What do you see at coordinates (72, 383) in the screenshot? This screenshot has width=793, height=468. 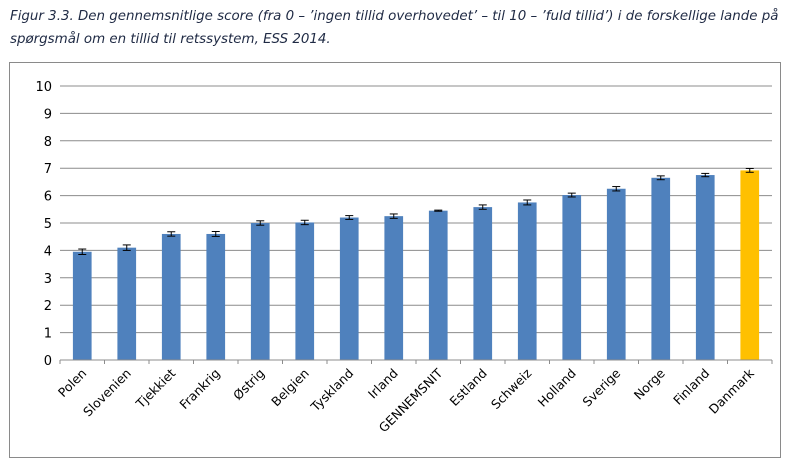 I see `x-tick-label: Polen` at bounding box center [72, 383].